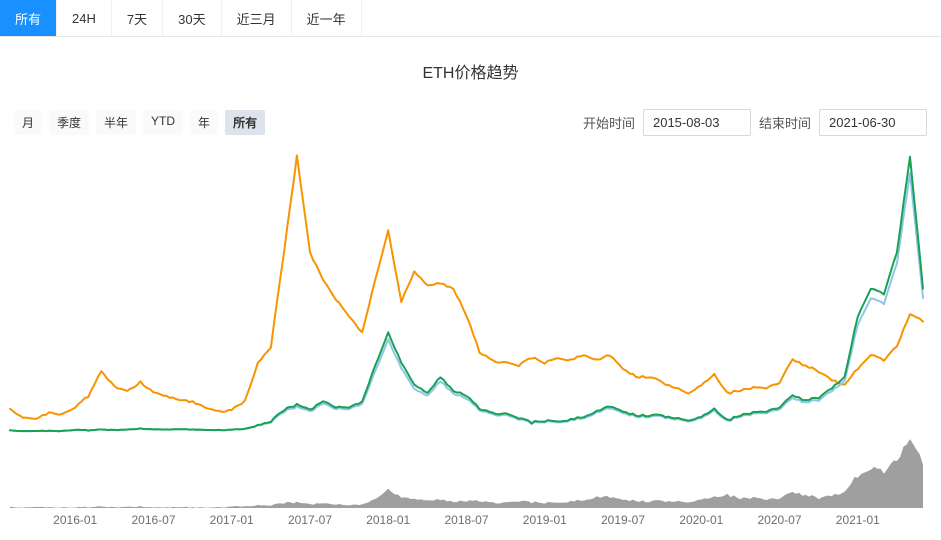 Image resolution: width=941 pixels, height=540 pixels. Describe the element at coordinates (84, 18) in the screenshot. I see `tab-24h: 24H` at that location.